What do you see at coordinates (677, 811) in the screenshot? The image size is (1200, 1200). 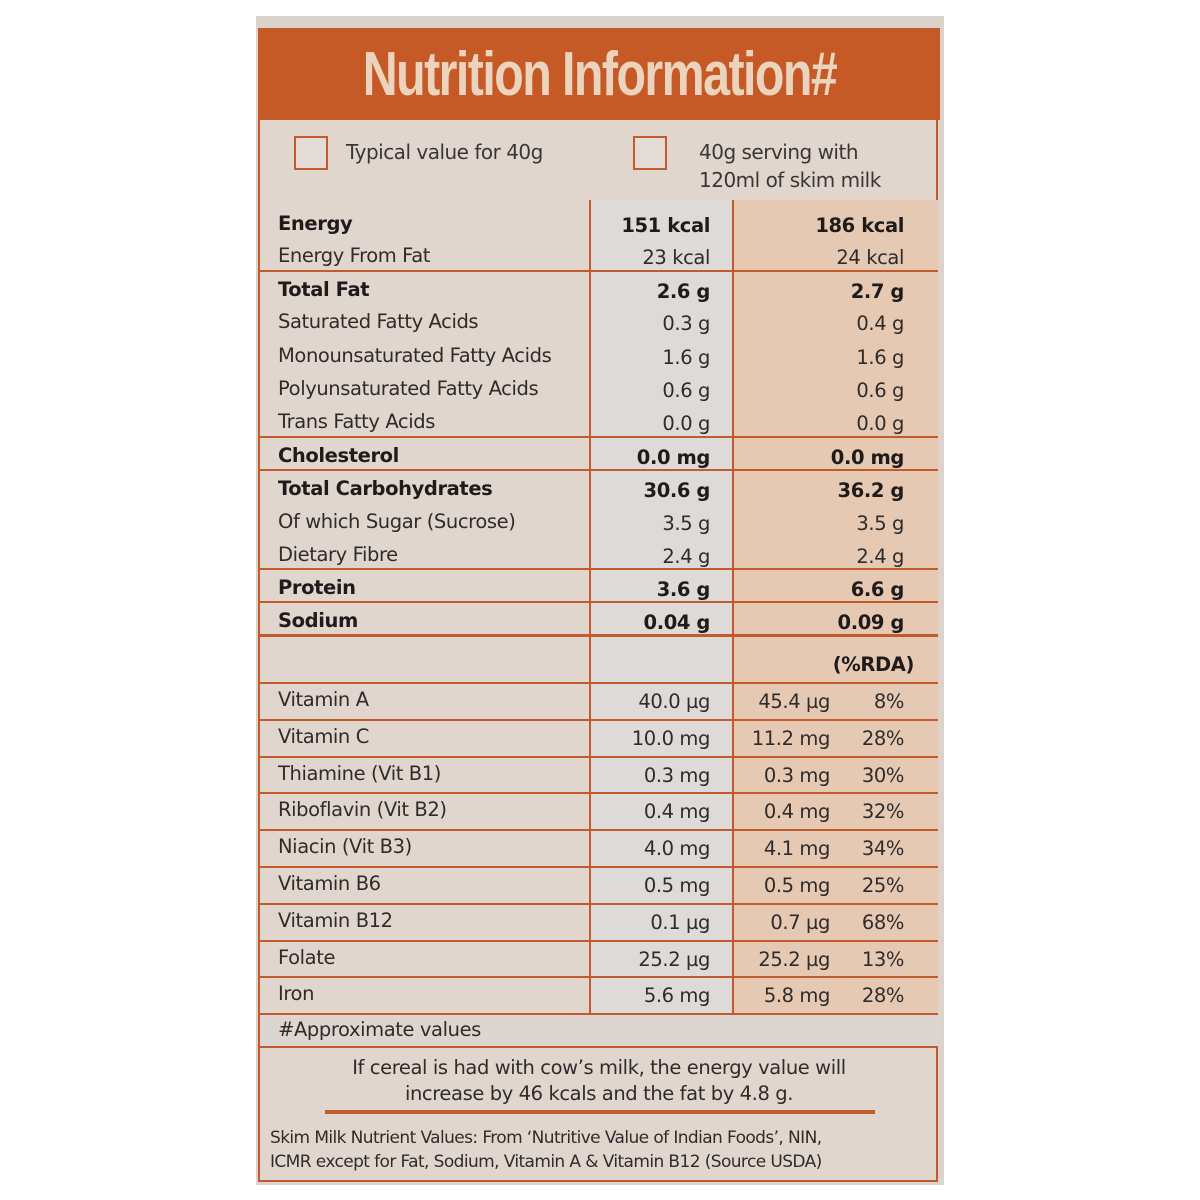 I see `value-per-40g: 0.4 mg` at bounding box center [677, 811].